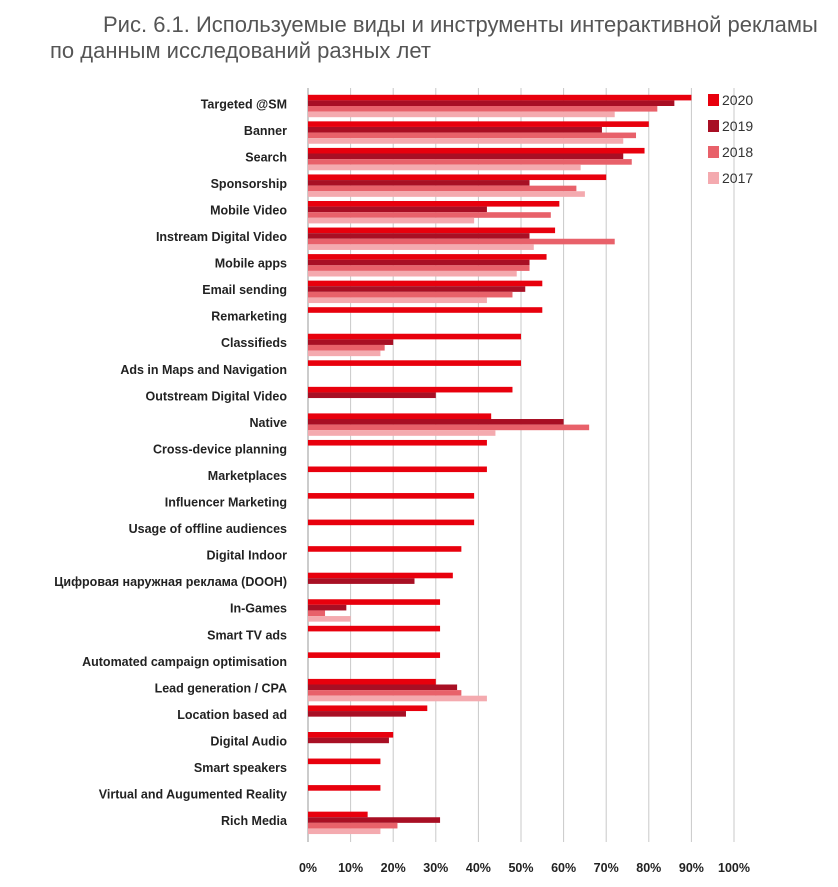 The height and width of the screenshot is (887, 838). What do you see at coordinates (246, 556) in the screenshot?
I see `category-label: Digital Indoor` at bounding box center [246, 556].